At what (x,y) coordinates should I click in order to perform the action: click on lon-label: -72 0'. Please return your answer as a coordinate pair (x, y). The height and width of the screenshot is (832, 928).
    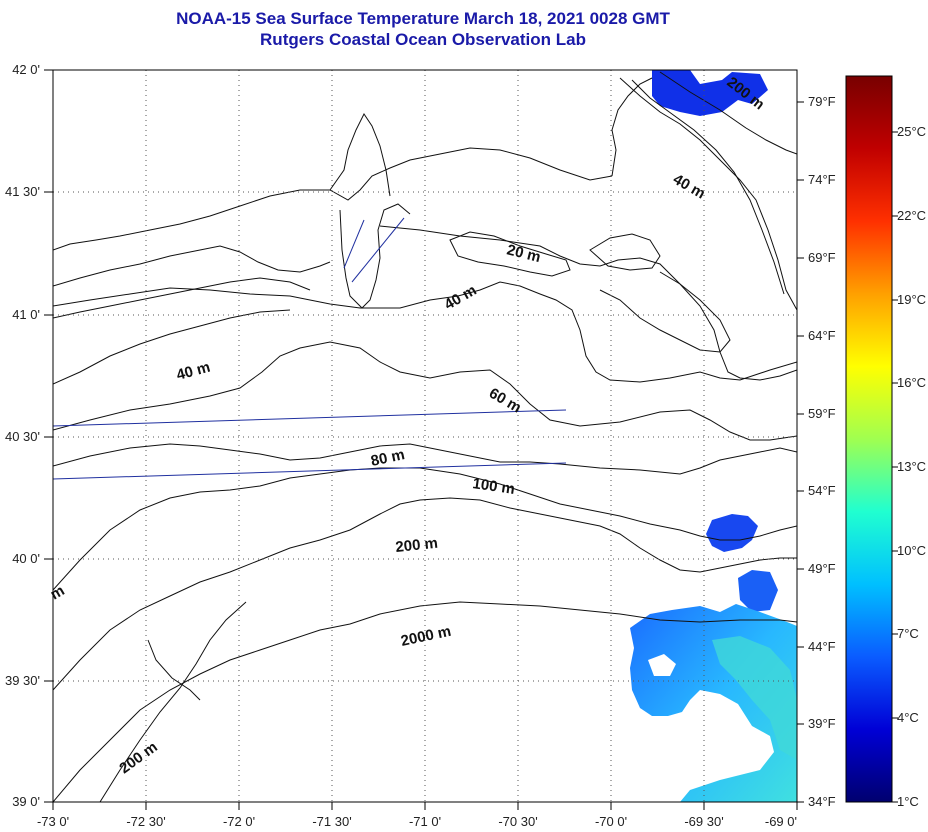
    Looking at the image, I should click on (239, 821).